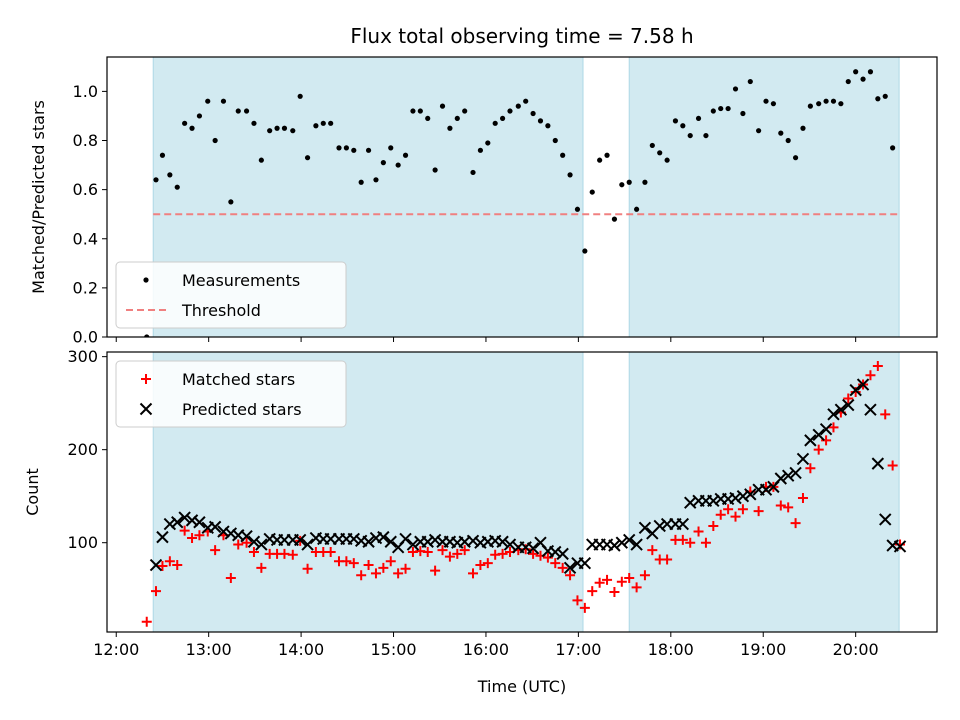 The width and height of the screenshot is (960, 720). Describe the element at coordinates (231, 394) in the screenshot. I see `legend-box` at that location.